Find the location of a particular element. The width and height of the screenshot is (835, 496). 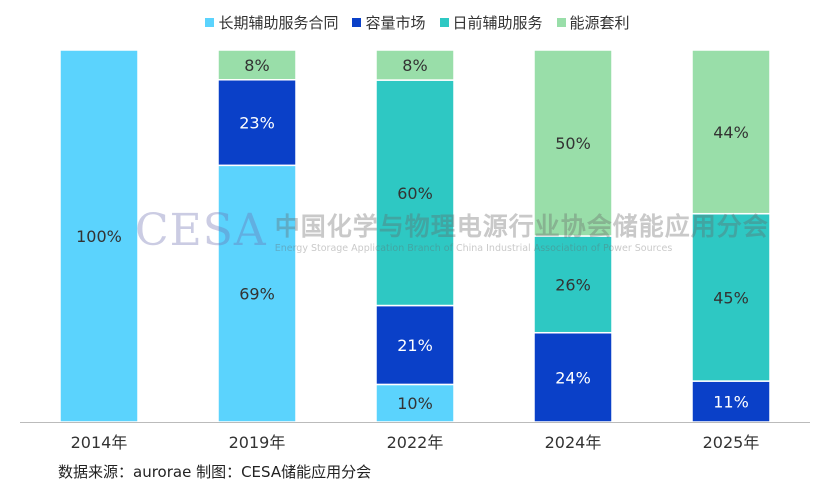

legend-label: 日前辅助服务 is located at coordinates (497, 23).